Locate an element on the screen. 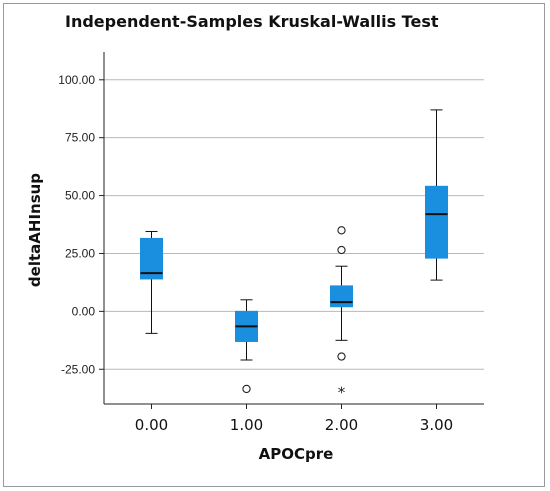  chart-title: Independent-Samples Kruskal-Wallis Test is located at coordinates (252, 21).